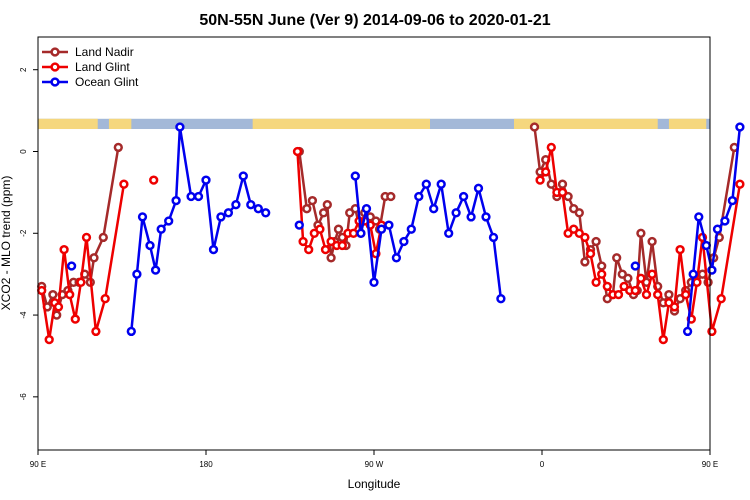 The image size is (750, 500). Describe the element at coordinates (206, 464) in the screenshot. I see `x-tick-label: 180` at that location.